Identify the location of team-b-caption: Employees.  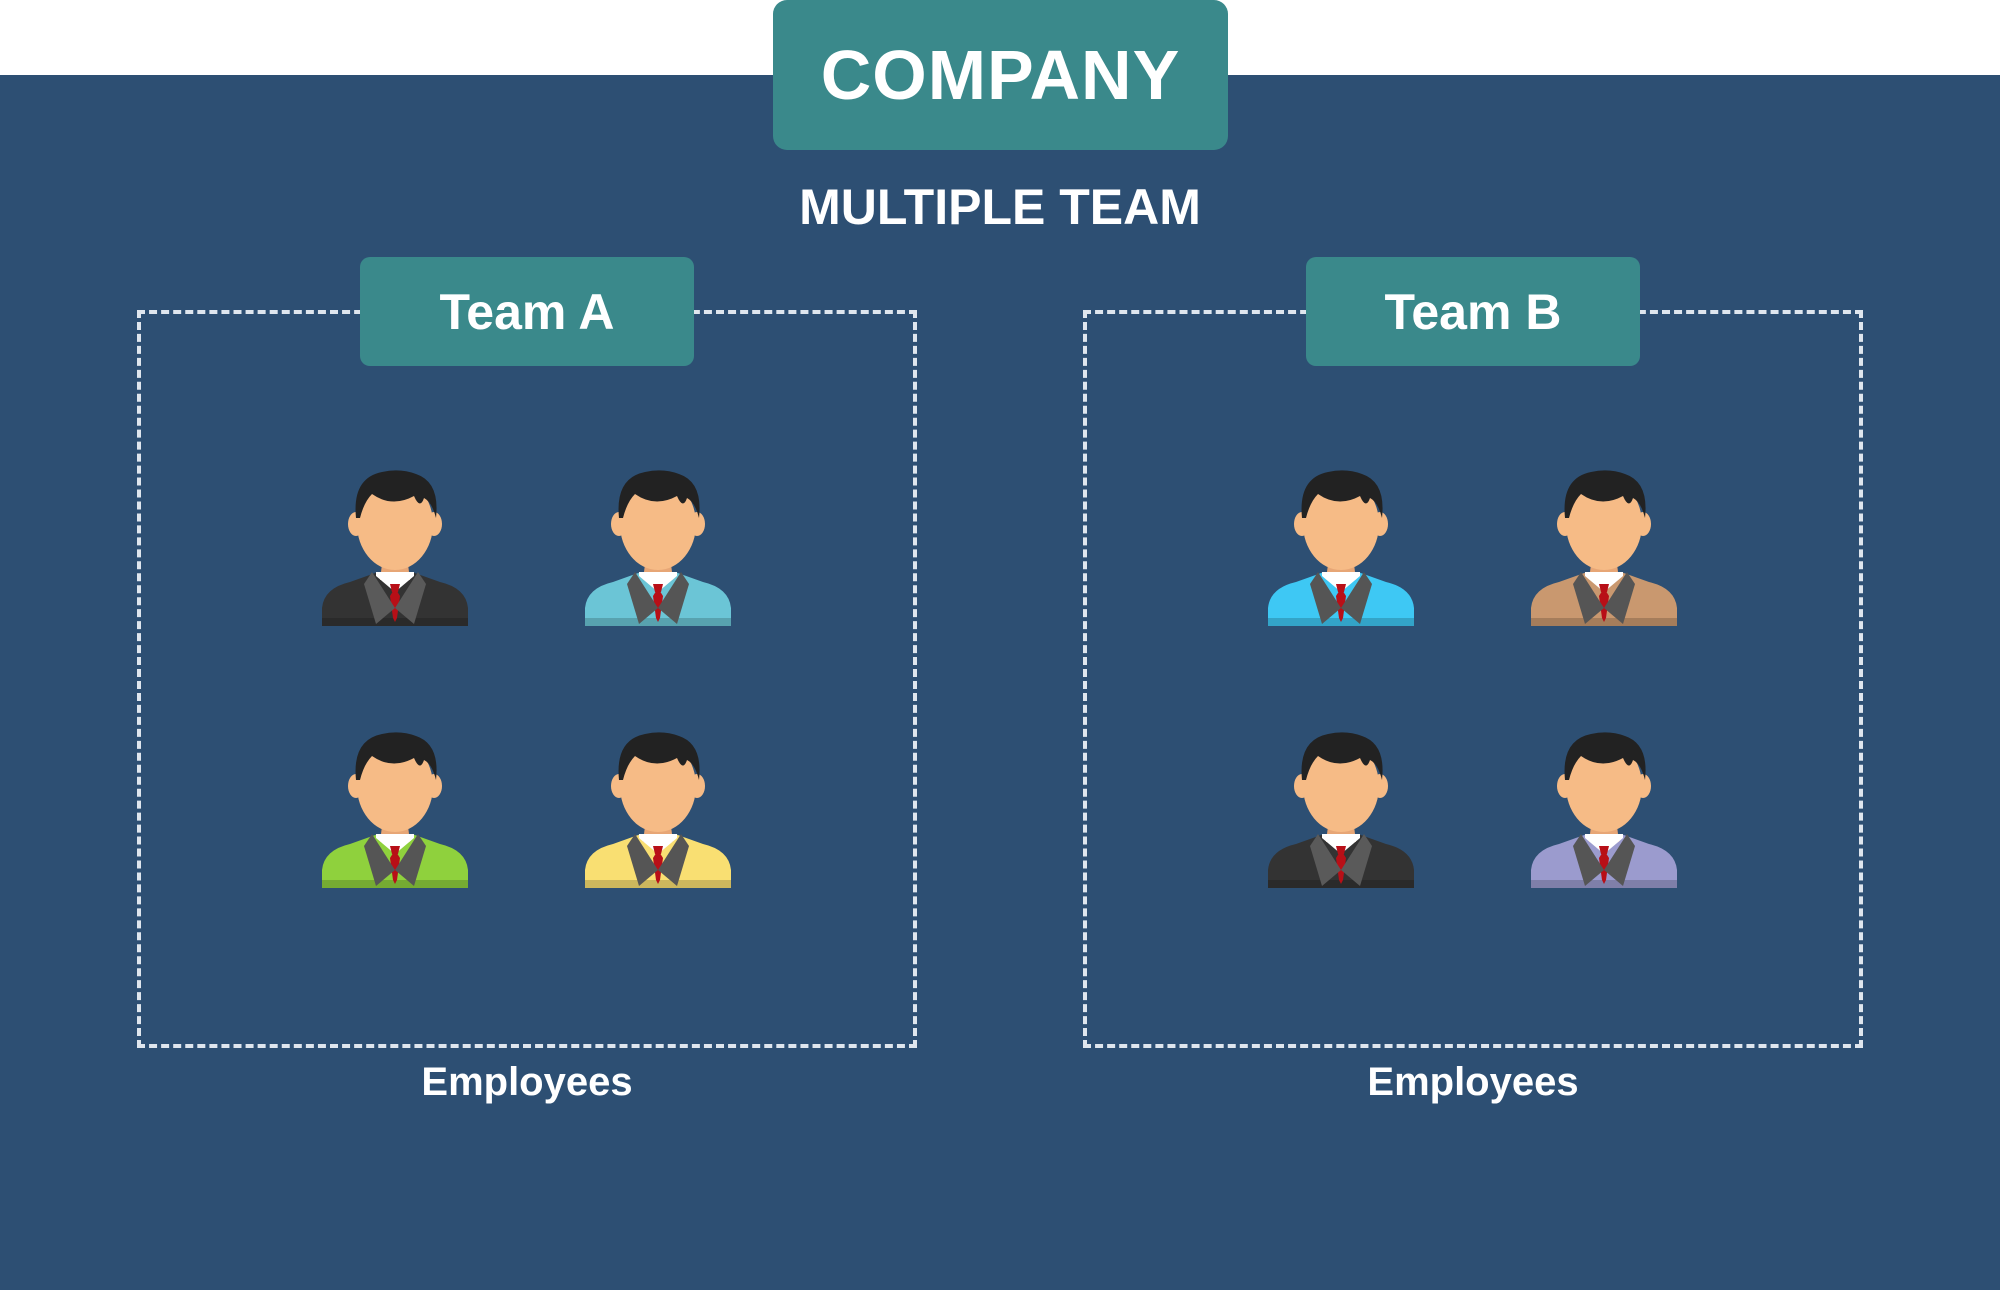
(1473, 1082).